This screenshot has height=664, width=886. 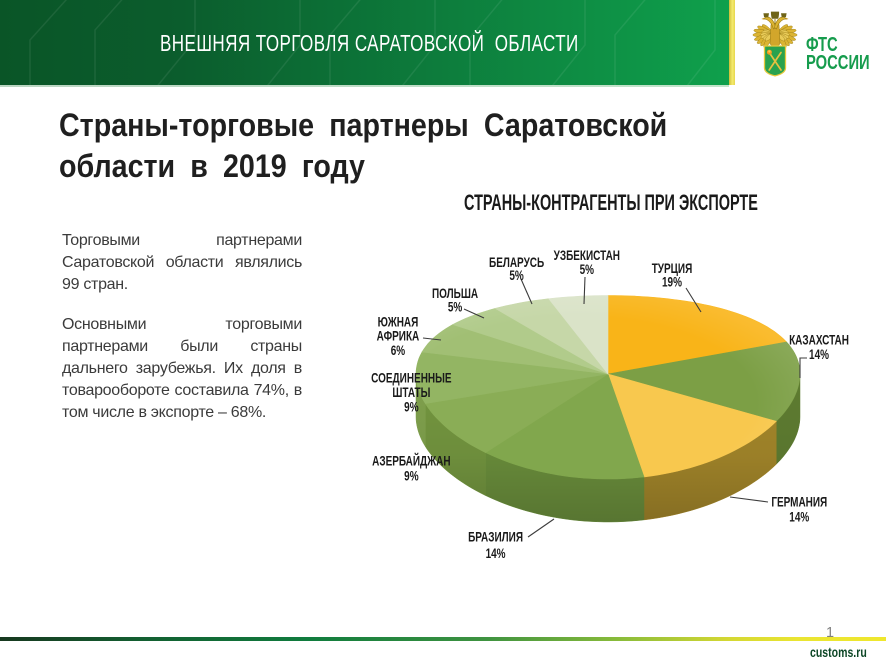 What do you see at coordinates (587, 255) in the screenshot?
I see `svg-text: УЗБЕКИСТАН` at bounding box center [587, 255].